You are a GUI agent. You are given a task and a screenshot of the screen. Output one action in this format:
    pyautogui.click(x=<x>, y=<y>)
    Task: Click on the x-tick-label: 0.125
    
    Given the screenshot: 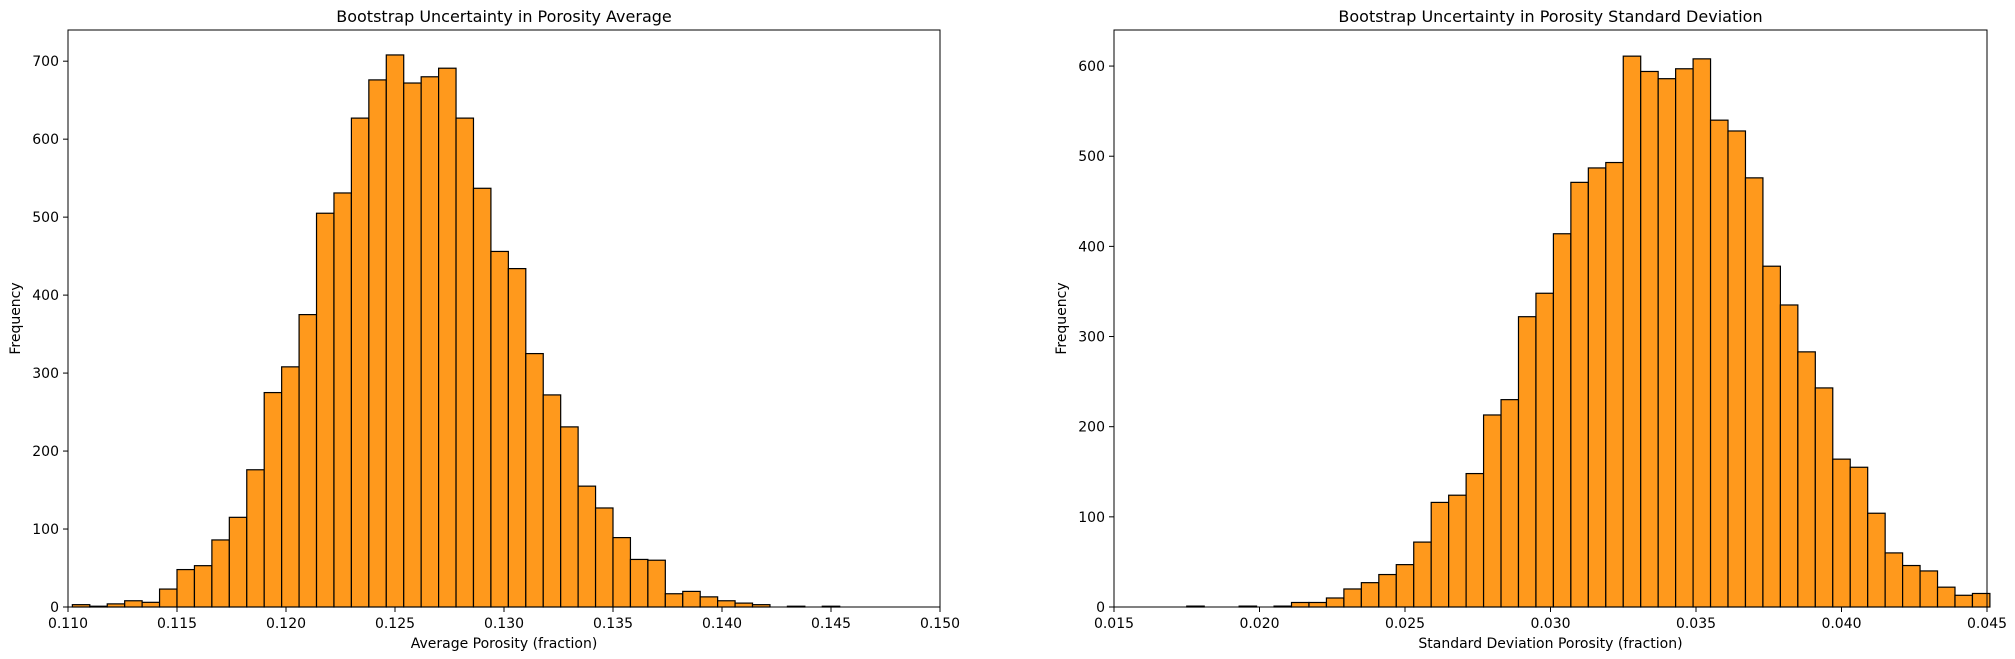 What is the action you would take?
    pyautogui.click(x=395, y=624)
    